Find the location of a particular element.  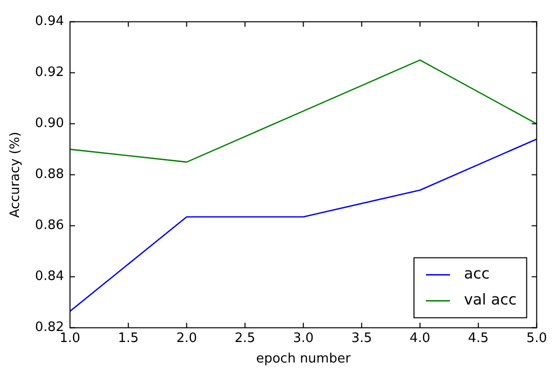

x-tick-label: 2.5 is located at coordinates (245, 338).